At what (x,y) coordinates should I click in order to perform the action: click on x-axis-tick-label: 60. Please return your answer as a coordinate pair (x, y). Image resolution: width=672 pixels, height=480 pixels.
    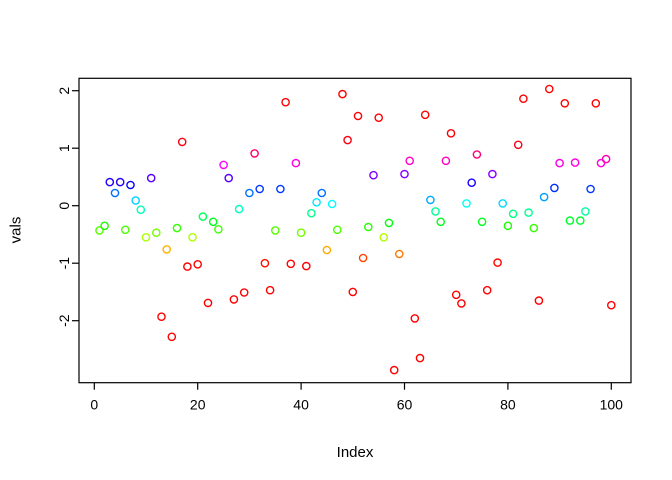
    Looking at the image, I should click on (405, 405).